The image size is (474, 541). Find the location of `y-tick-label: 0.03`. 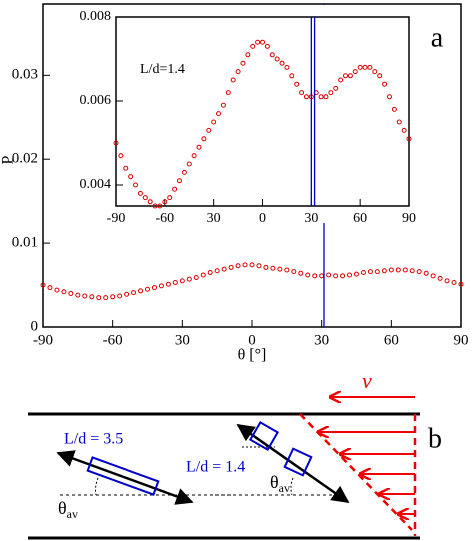

y-tick-label: 0.03 is located at coordinates (25, 75).